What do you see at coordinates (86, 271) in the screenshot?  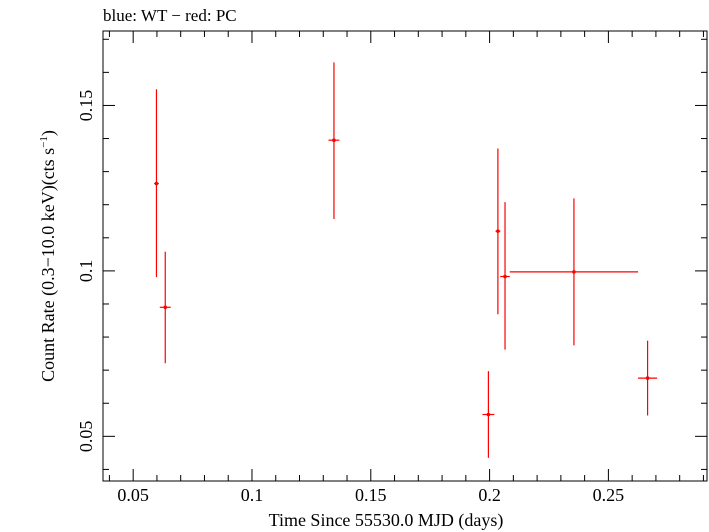 I see `y-tick-label: 0.1` at bounding box center [86, 271].